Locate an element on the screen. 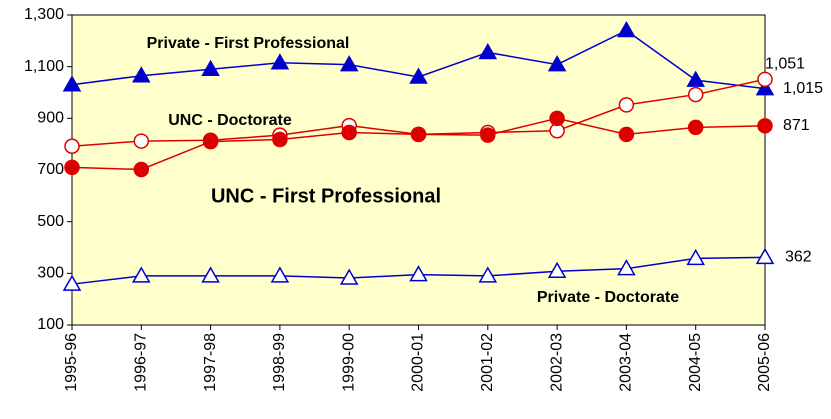 The height and width of the screenshot is (419, 831). x-tick-label: 1996-97 is located at coordinates (141, 362).